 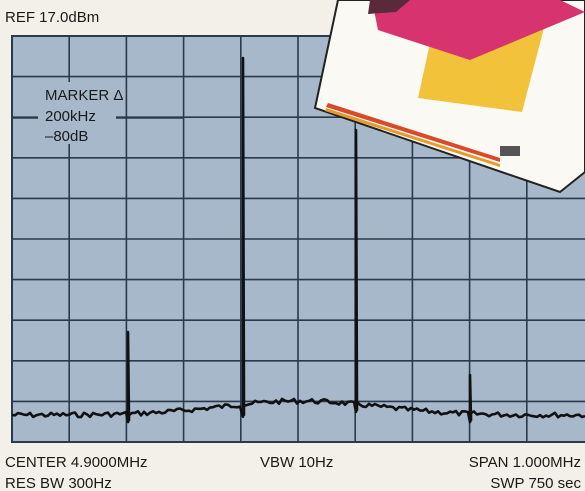 I want to click on marker-frequency: 200kHz, so click(x=70, y=116).